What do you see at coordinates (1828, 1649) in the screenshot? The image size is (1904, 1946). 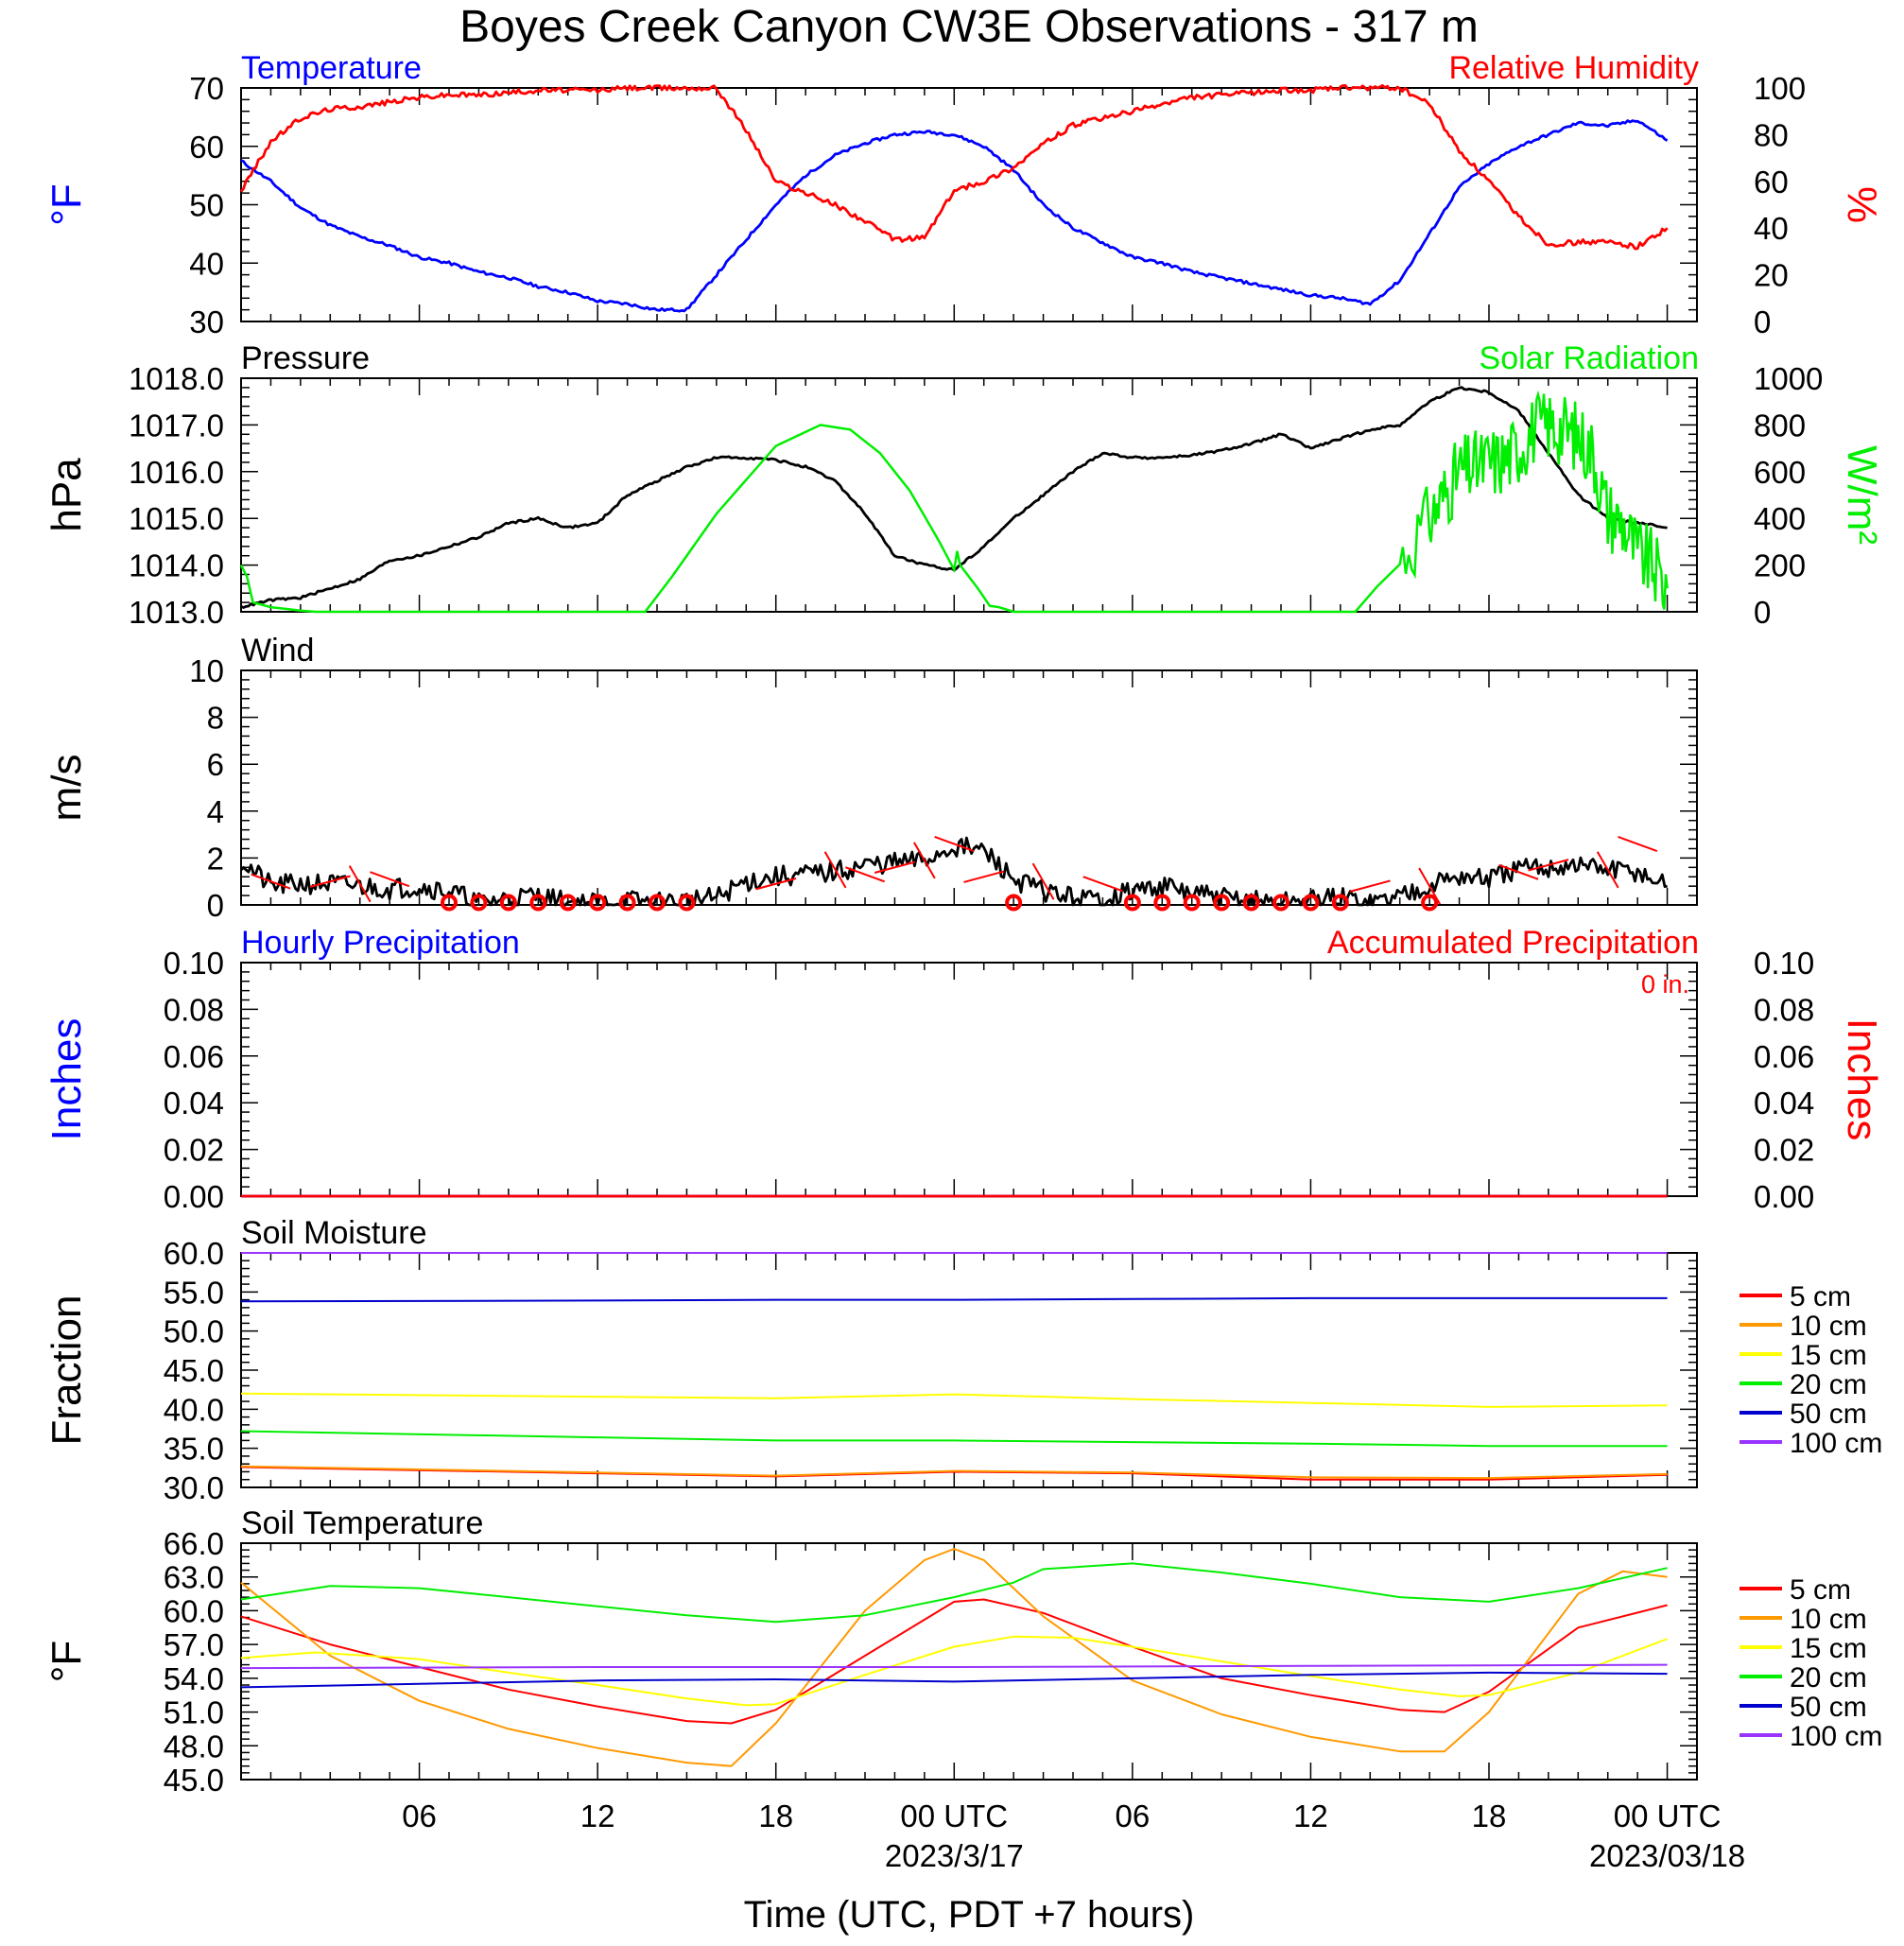 I see `legend-entry-soil-temperature: 15 cm` at bounding box center [1828, 1649].